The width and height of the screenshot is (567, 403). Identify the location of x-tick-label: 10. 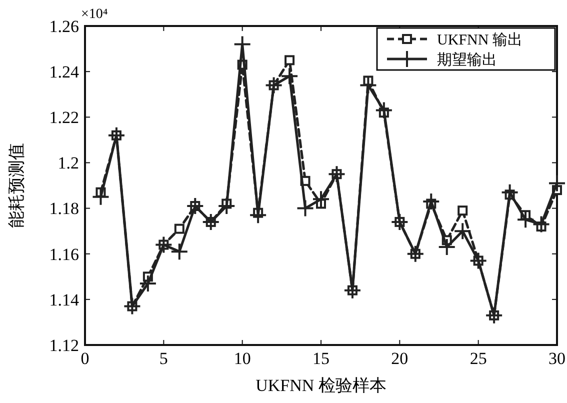
(242, 358).